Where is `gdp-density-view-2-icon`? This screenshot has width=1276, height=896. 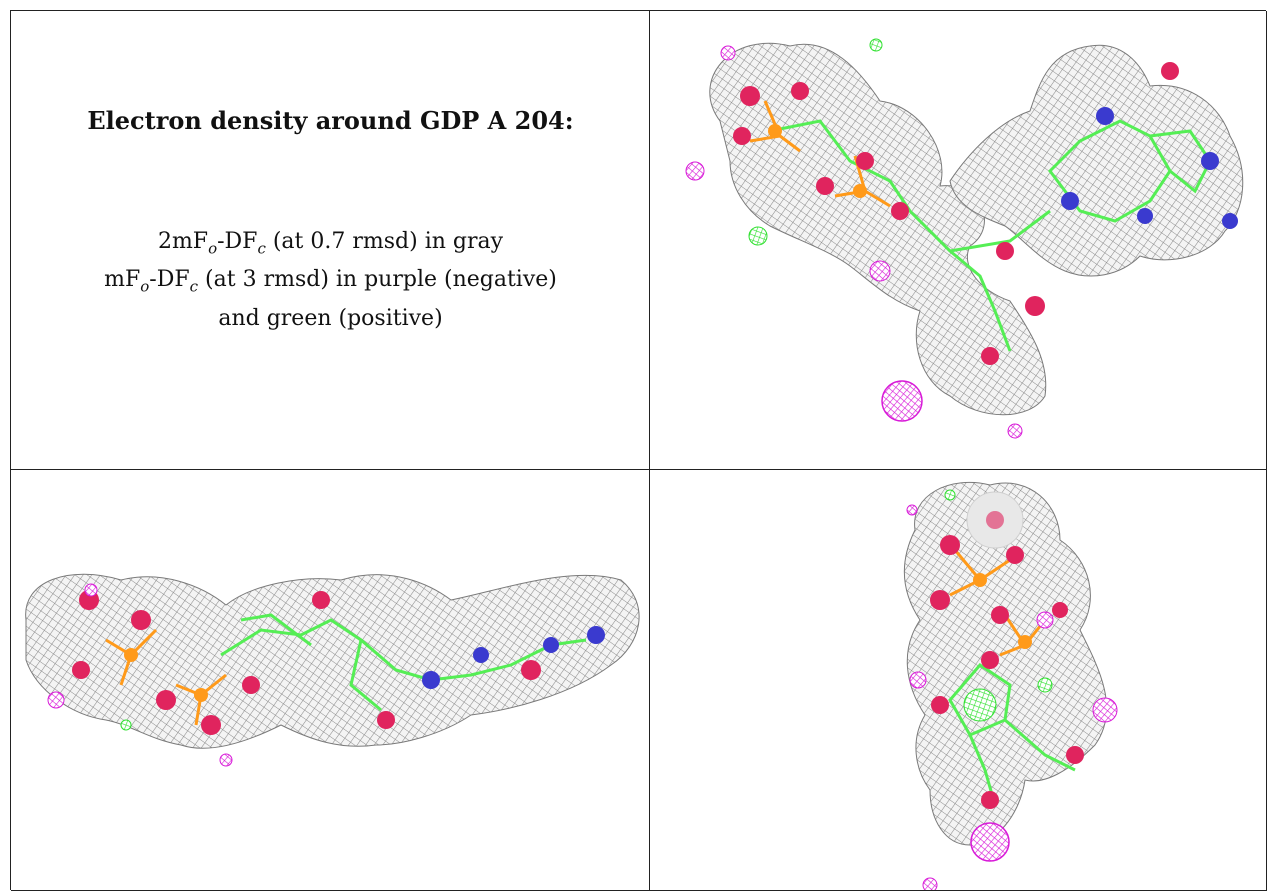
gdp-density-view-2-icon is located at coordinates (332, 670).